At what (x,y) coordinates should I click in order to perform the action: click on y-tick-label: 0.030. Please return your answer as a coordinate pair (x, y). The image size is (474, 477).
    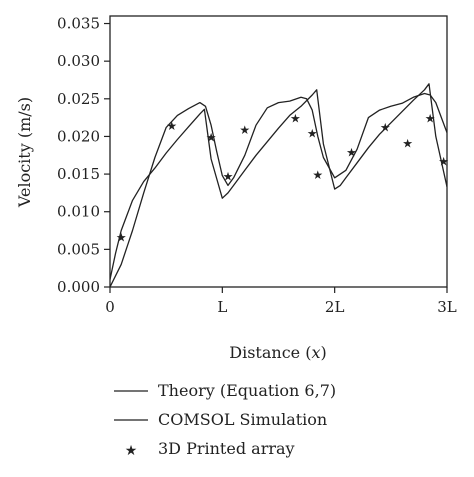
    Looking at the image, I should click on (78, 61).